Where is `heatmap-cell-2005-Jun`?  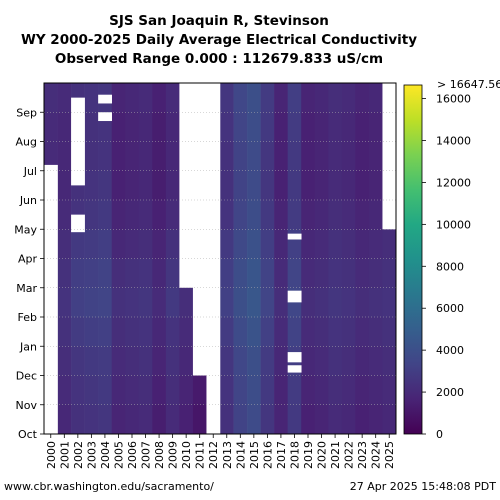 heatmap-cell-2005-Jun is located at coordinates (118, 185).